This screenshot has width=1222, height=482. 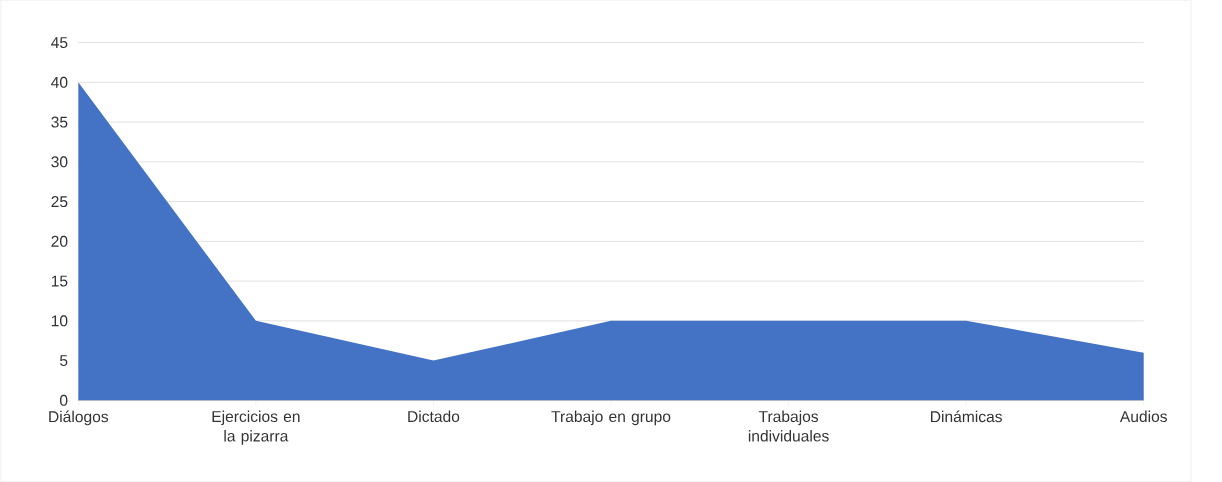 What do you see at coordinates (63, 400) in the screenshot?
I see `y-tick-label: 0` at bounding box center [63, 400].